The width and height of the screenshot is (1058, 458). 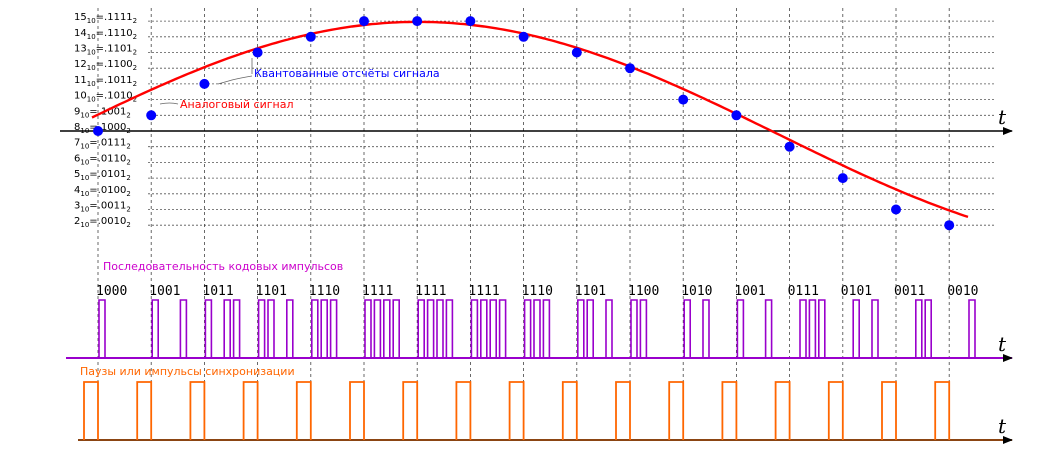 I want to click on code-word-2: 1011, so click(x=217, y=291).